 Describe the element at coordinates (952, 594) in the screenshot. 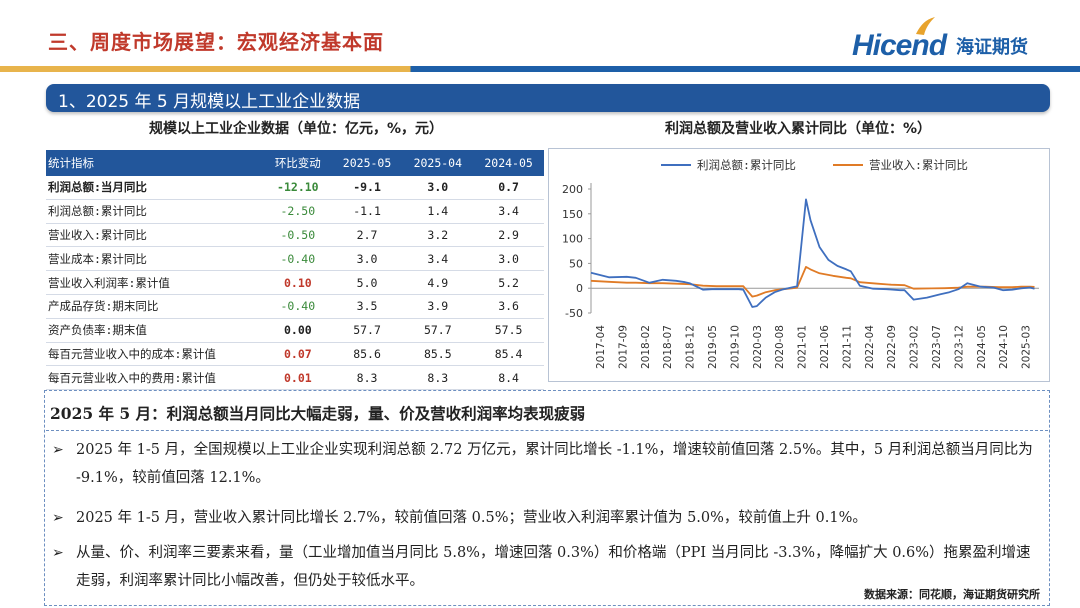

I see `data-source: 数据来源：同花顺，海证期货研究所` at that location.